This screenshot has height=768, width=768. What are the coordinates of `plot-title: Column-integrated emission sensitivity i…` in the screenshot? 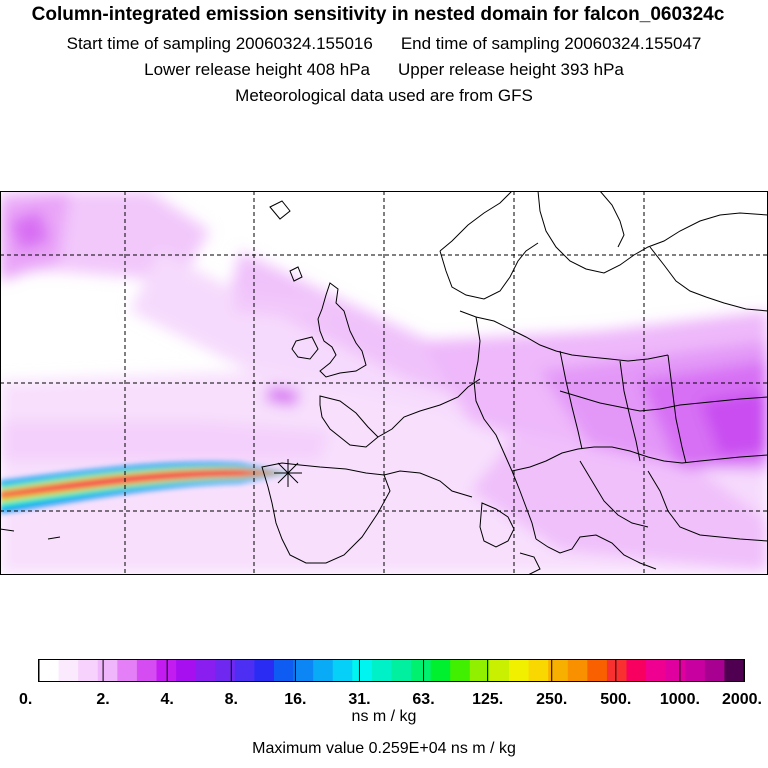 It's located at (378, 14).